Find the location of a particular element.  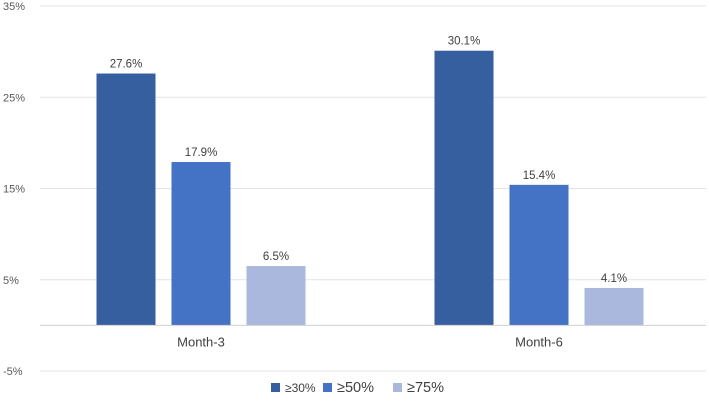

y-tick-label: 35% is located at coordinates (14, 7).